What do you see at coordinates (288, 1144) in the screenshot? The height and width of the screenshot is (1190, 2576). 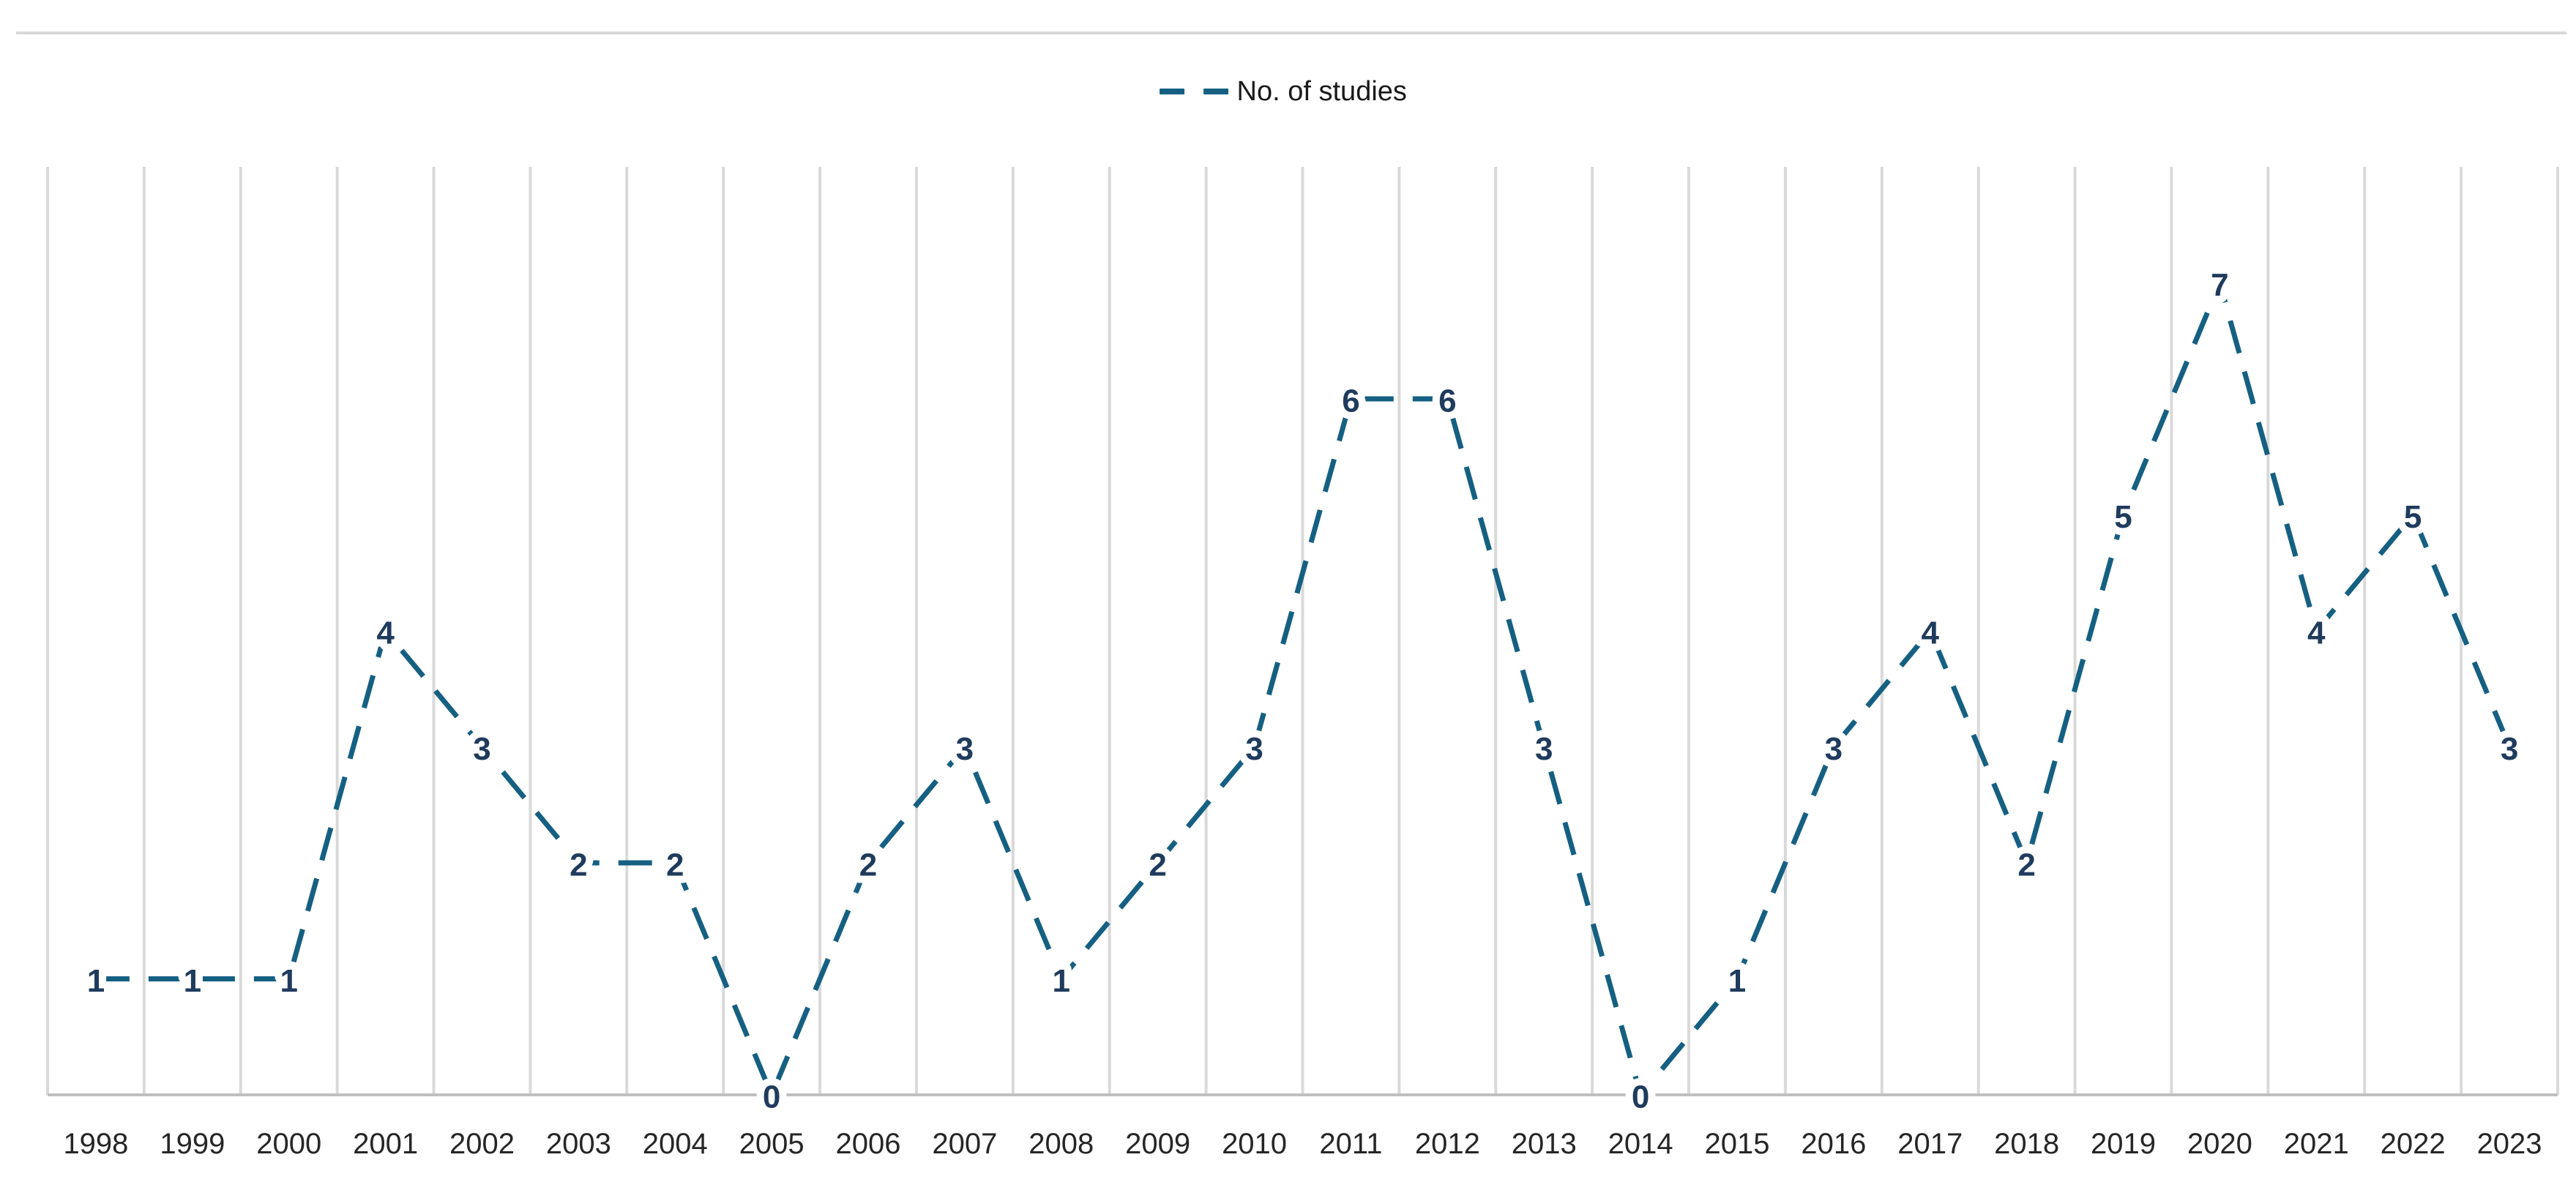 I see `x-tick-label: 2000` at bounding box center [288, 1144].